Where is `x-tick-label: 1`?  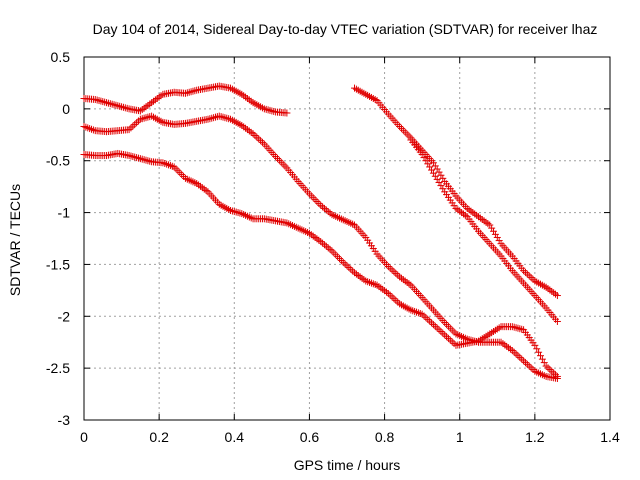 x-tick-label: 1 is located at coordinates (460, 437).